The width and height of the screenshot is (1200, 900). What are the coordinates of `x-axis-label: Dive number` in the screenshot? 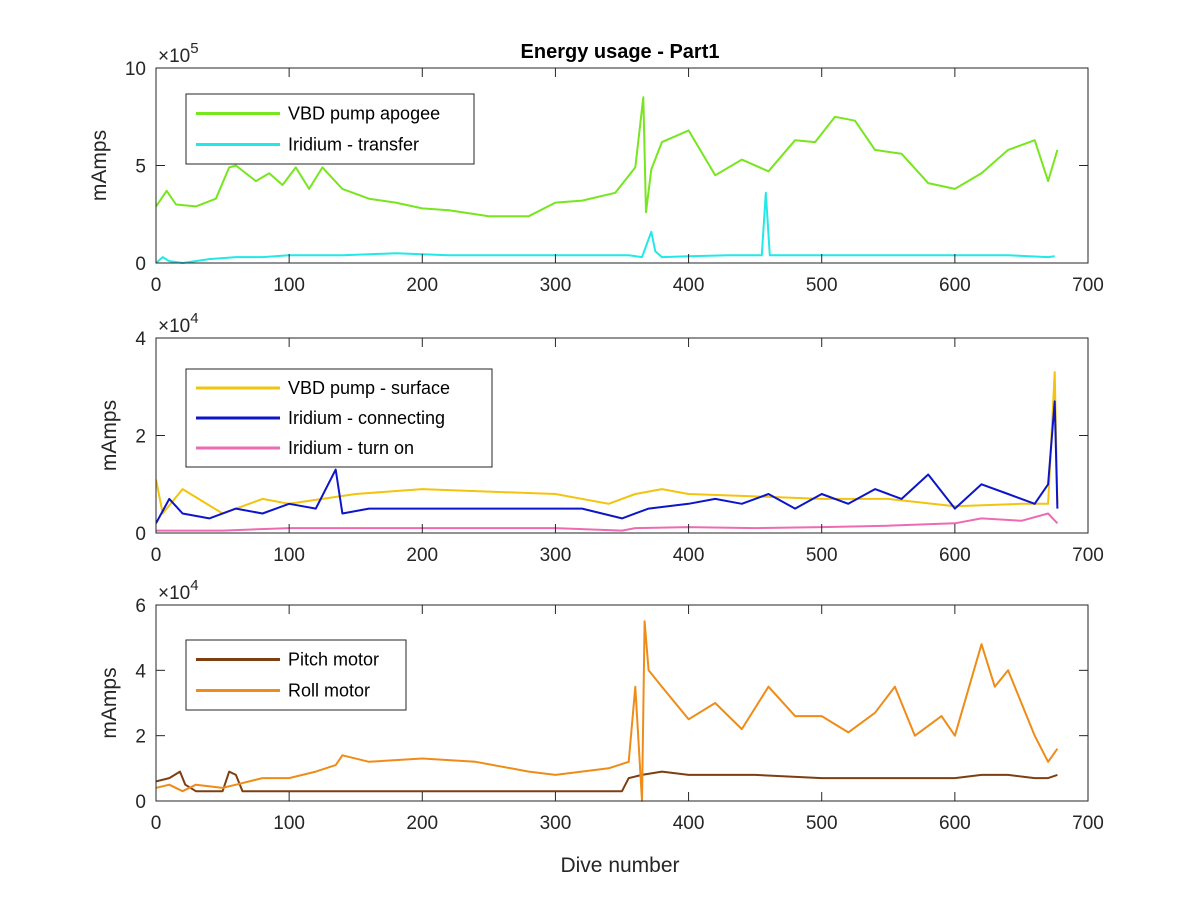 It's located at (619, 865).